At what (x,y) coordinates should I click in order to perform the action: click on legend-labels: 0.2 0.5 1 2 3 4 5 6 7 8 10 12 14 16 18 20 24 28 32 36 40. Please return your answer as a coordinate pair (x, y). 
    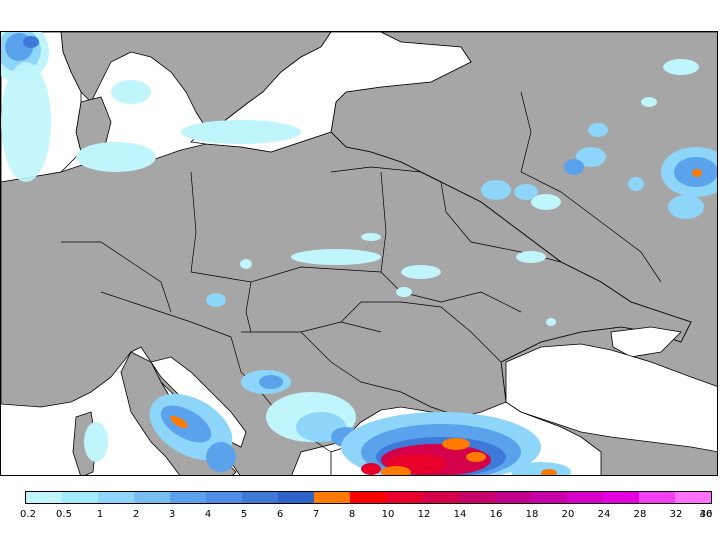
    Looking at the image, I should click on (360, 517).